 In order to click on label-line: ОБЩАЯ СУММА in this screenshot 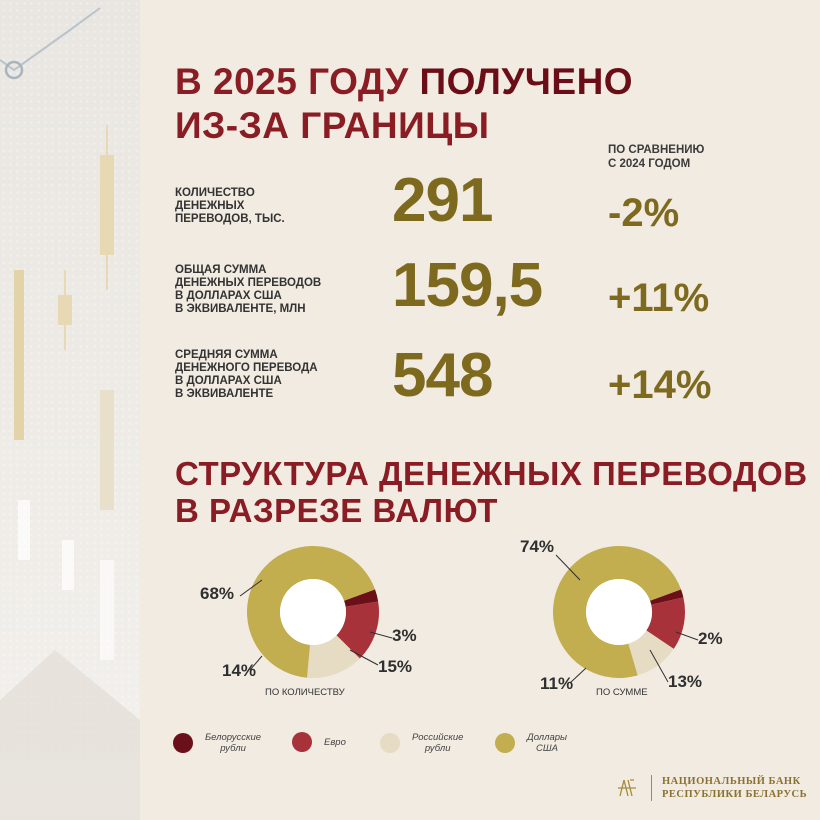, I will do `click(221, 270)`.